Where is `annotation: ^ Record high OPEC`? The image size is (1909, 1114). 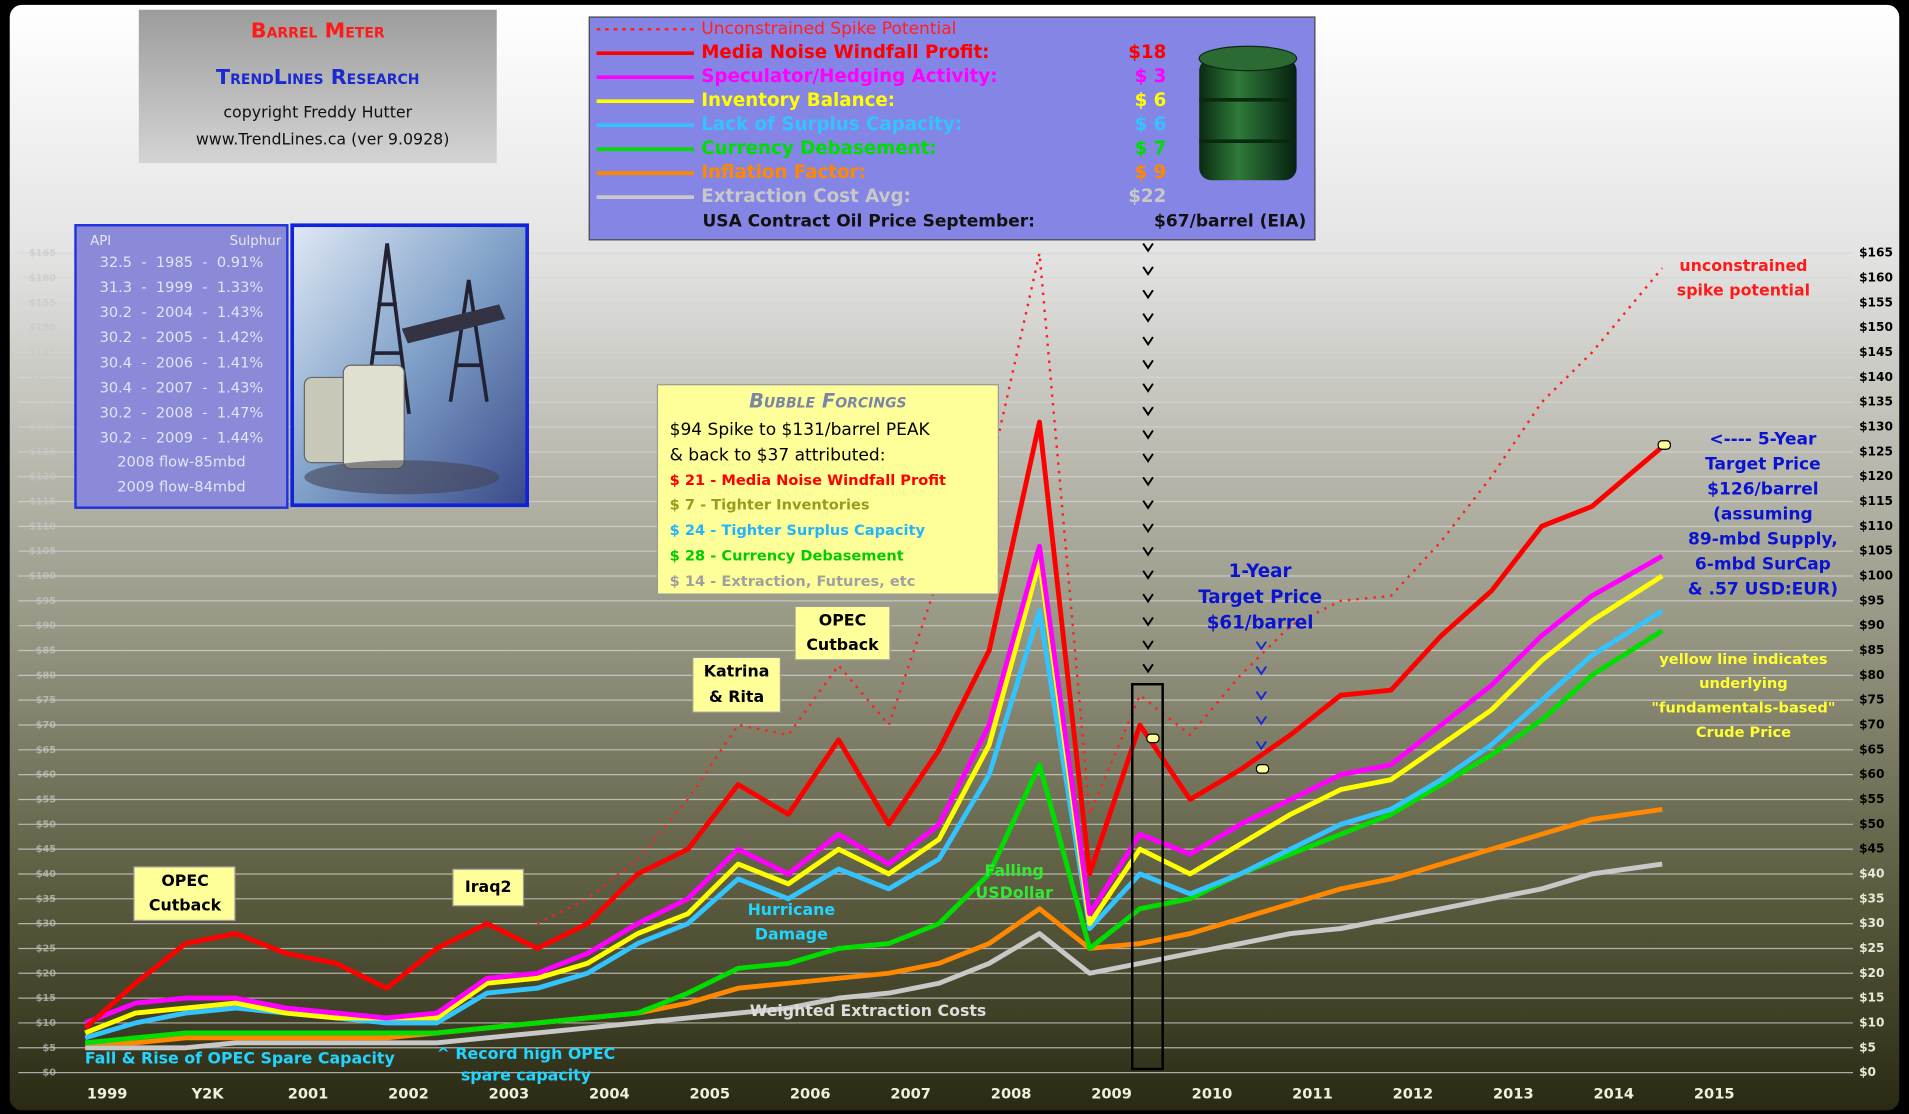
annotation: ^ Record high OPEC is located at coordinates (526, 1053).